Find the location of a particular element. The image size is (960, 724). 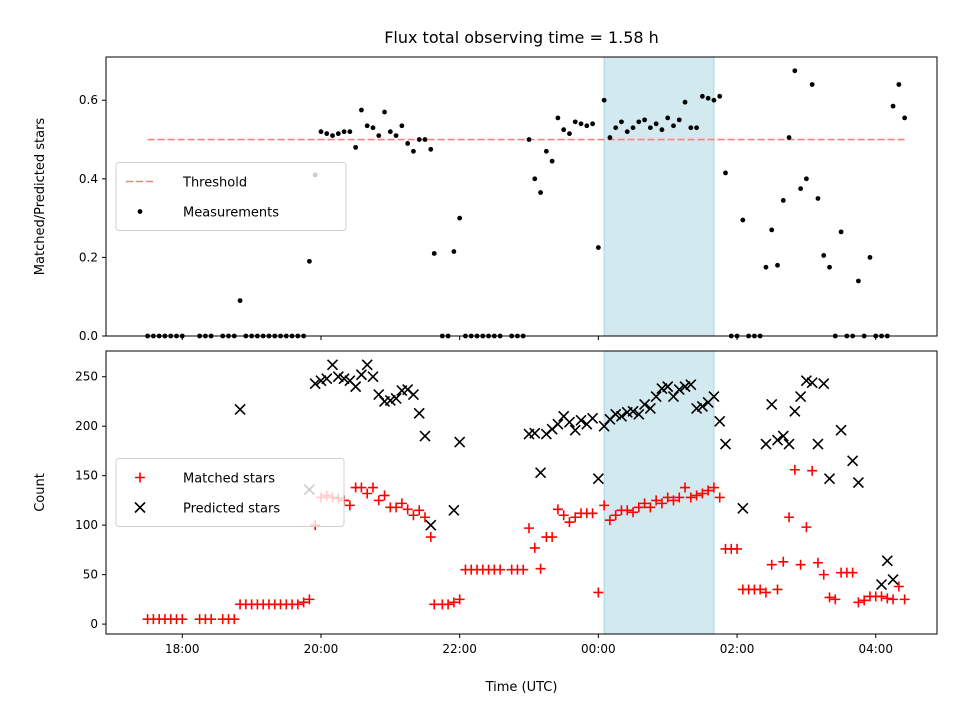

legend-label: Predicted stars is located at coordinates (231, 509).